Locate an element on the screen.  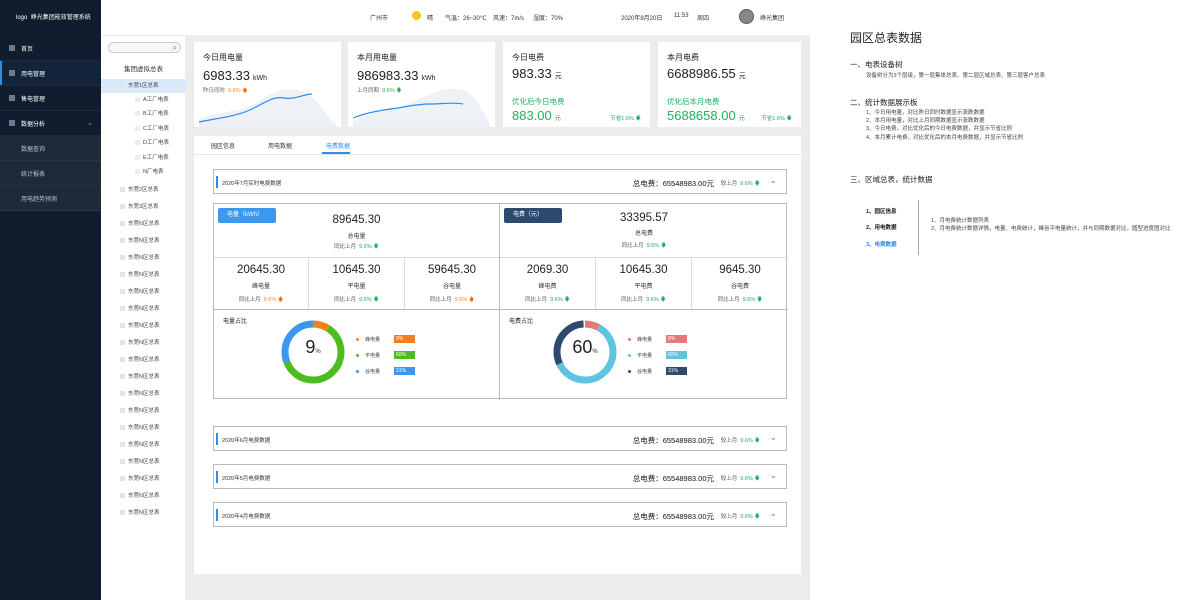
optimized-value: 5688658.00 元 is located at coordinates (706, 115).